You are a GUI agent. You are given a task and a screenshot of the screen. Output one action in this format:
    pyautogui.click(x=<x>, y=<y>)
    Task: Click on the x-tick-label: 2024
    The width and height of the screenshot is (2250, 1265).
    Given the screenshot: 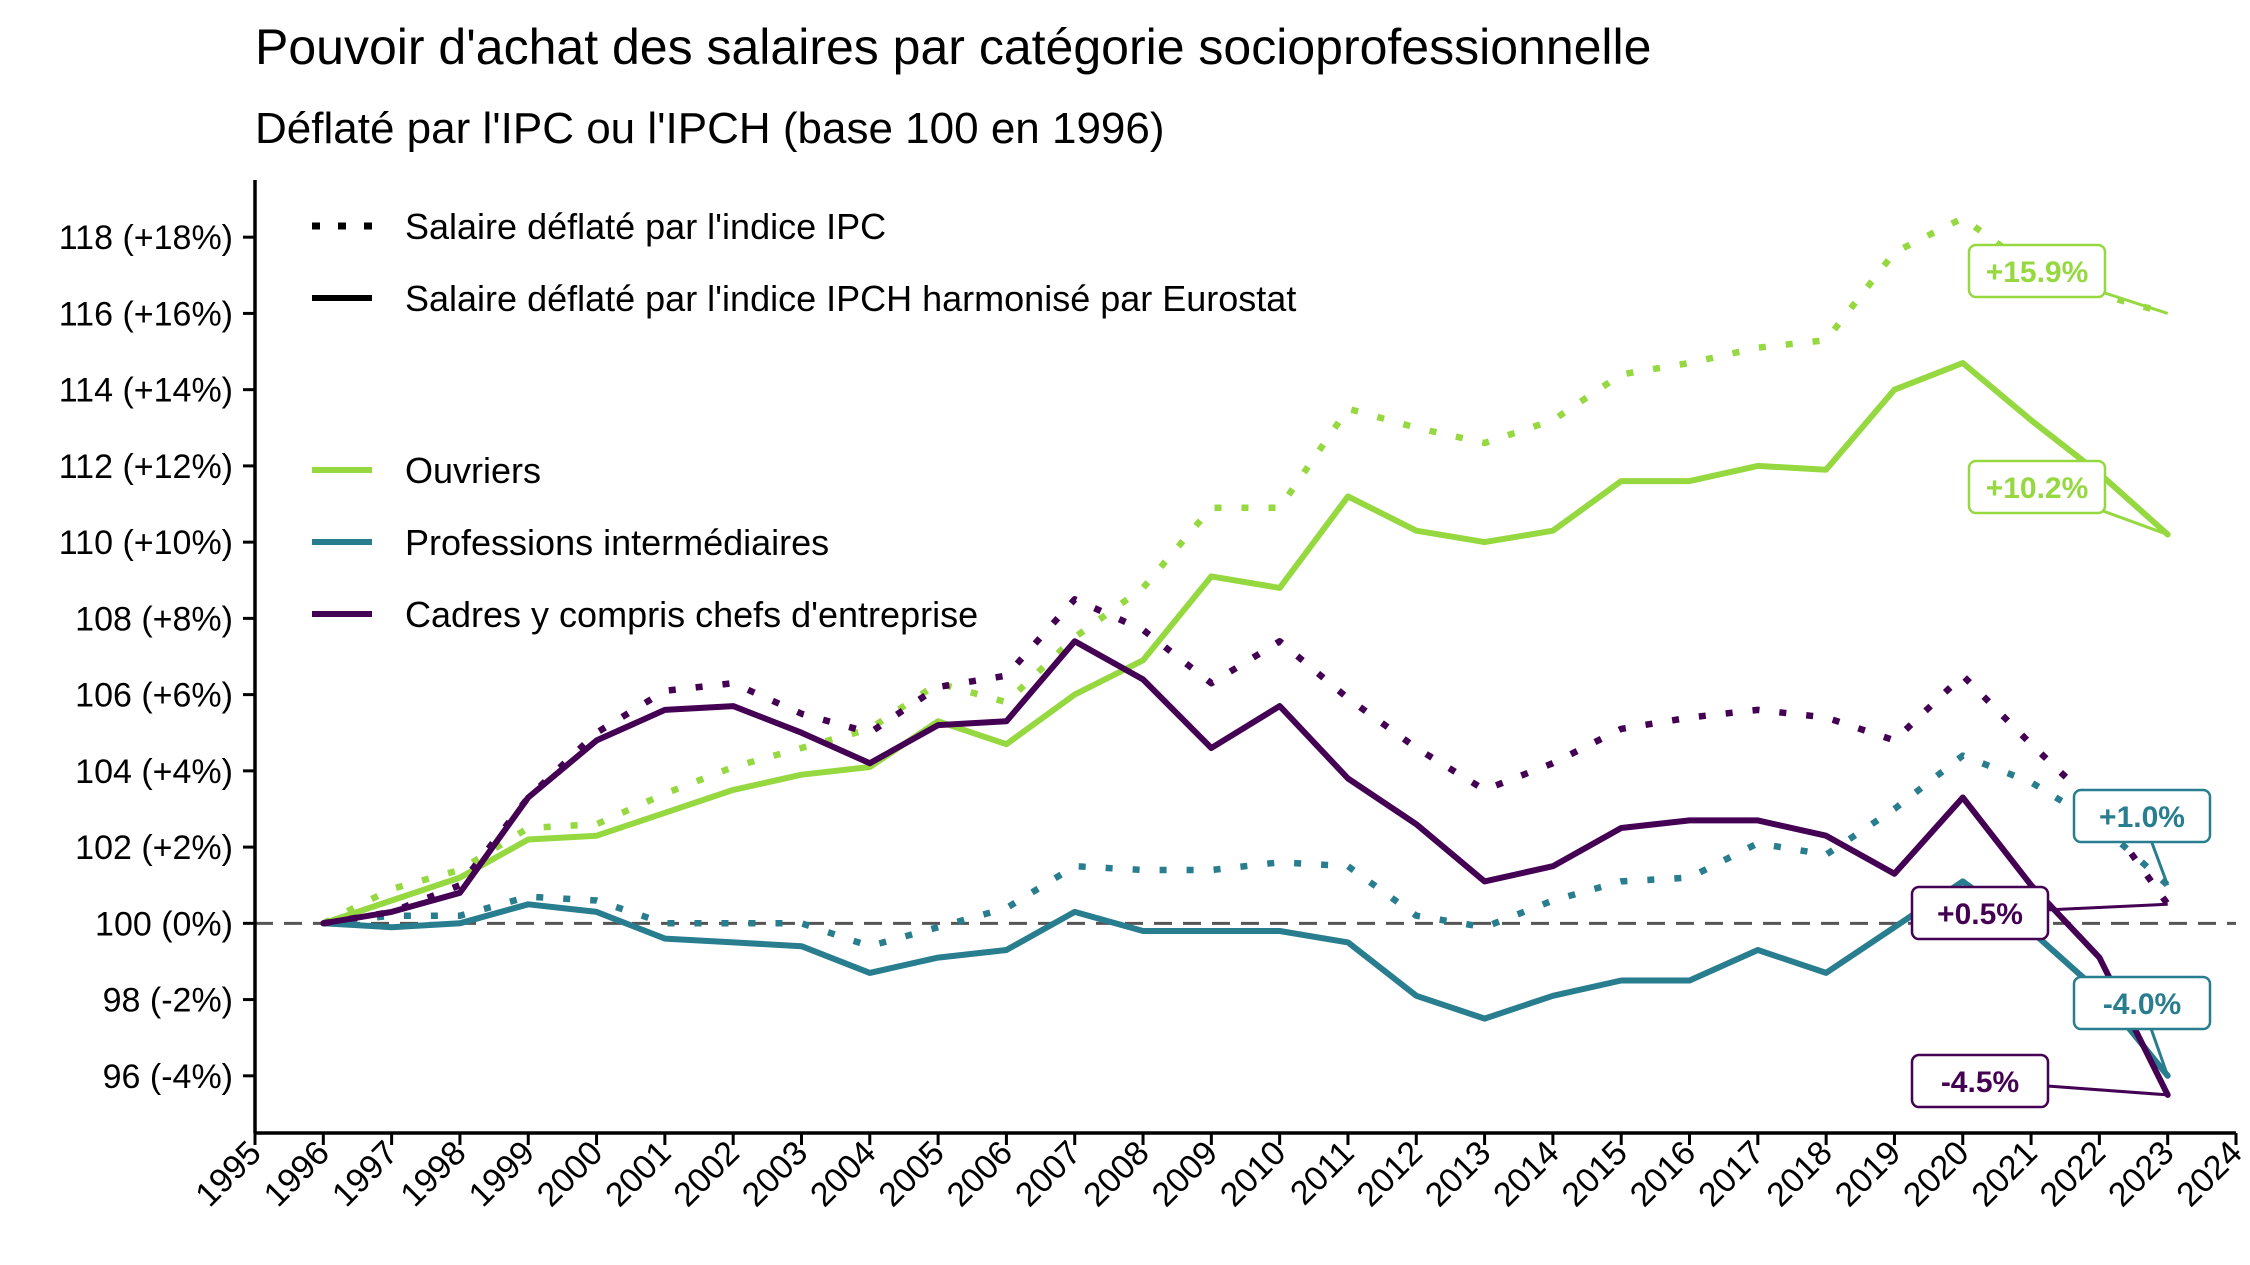 What is the action you would take?
    pyautogui.click(x=2209, y=1174)
    